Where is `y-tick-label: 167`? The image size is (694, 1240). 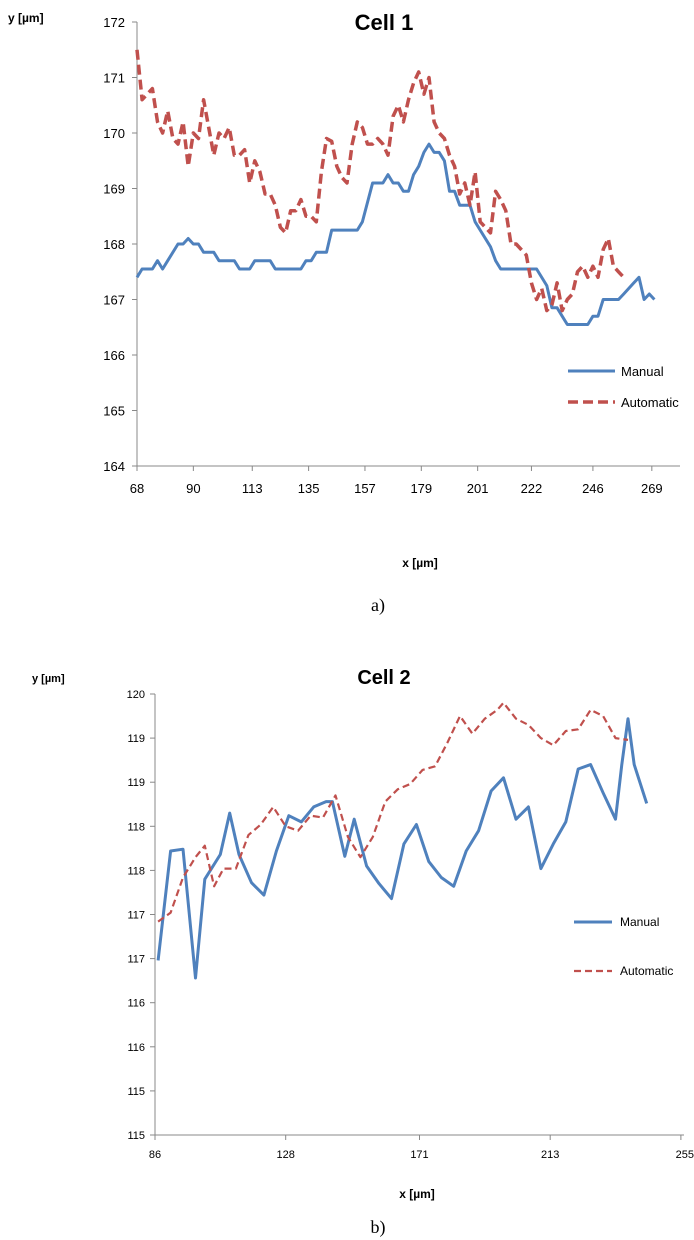
y-tick-label: 167 is located at coordinates (114, 300).